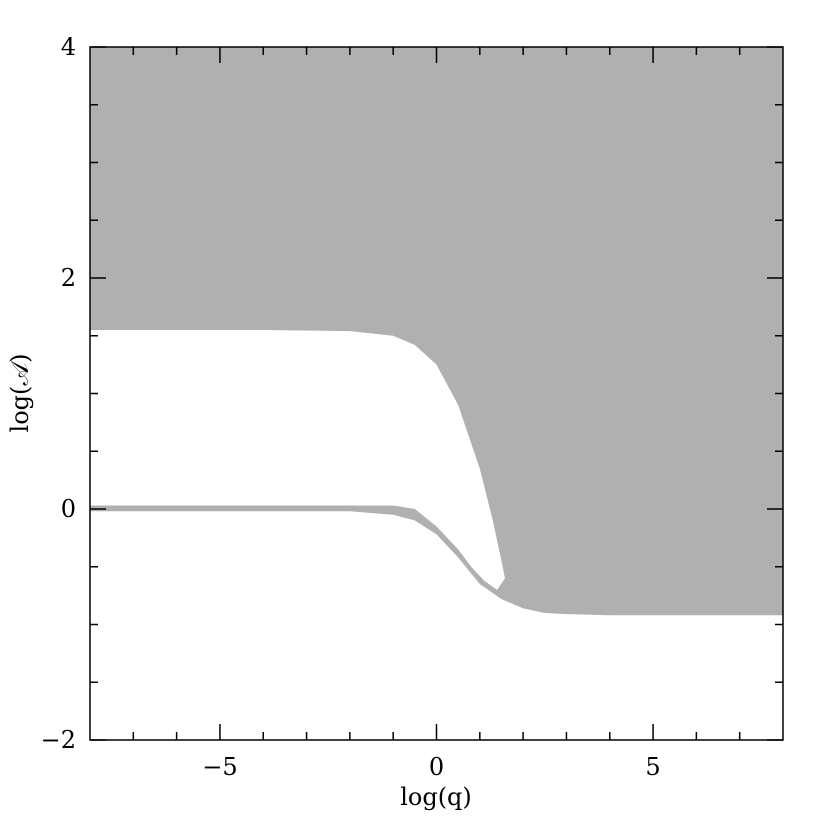 Image resolution: width=830 pixels, height=834 pixels. I want to click on y-tick-label: 0, so click(68, 509).